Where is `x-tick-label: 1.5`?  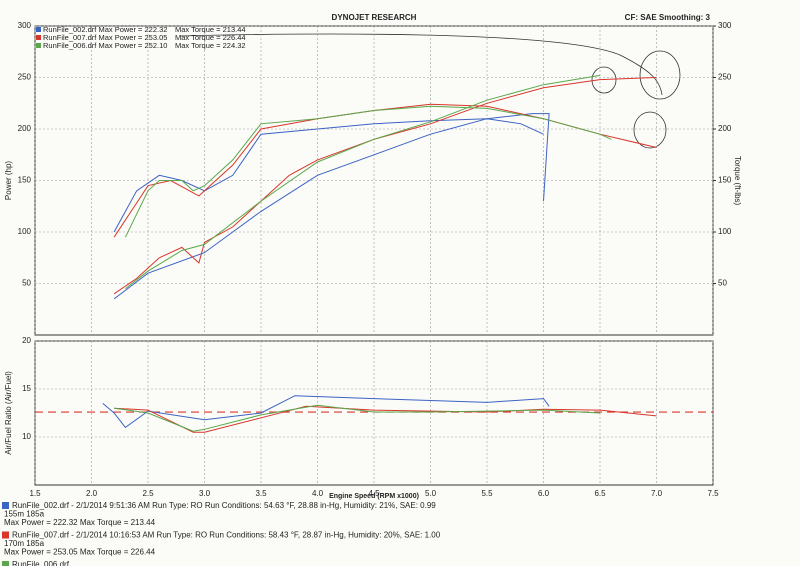 x-tick-label: 1.5 is located at coordinates (35, 493).